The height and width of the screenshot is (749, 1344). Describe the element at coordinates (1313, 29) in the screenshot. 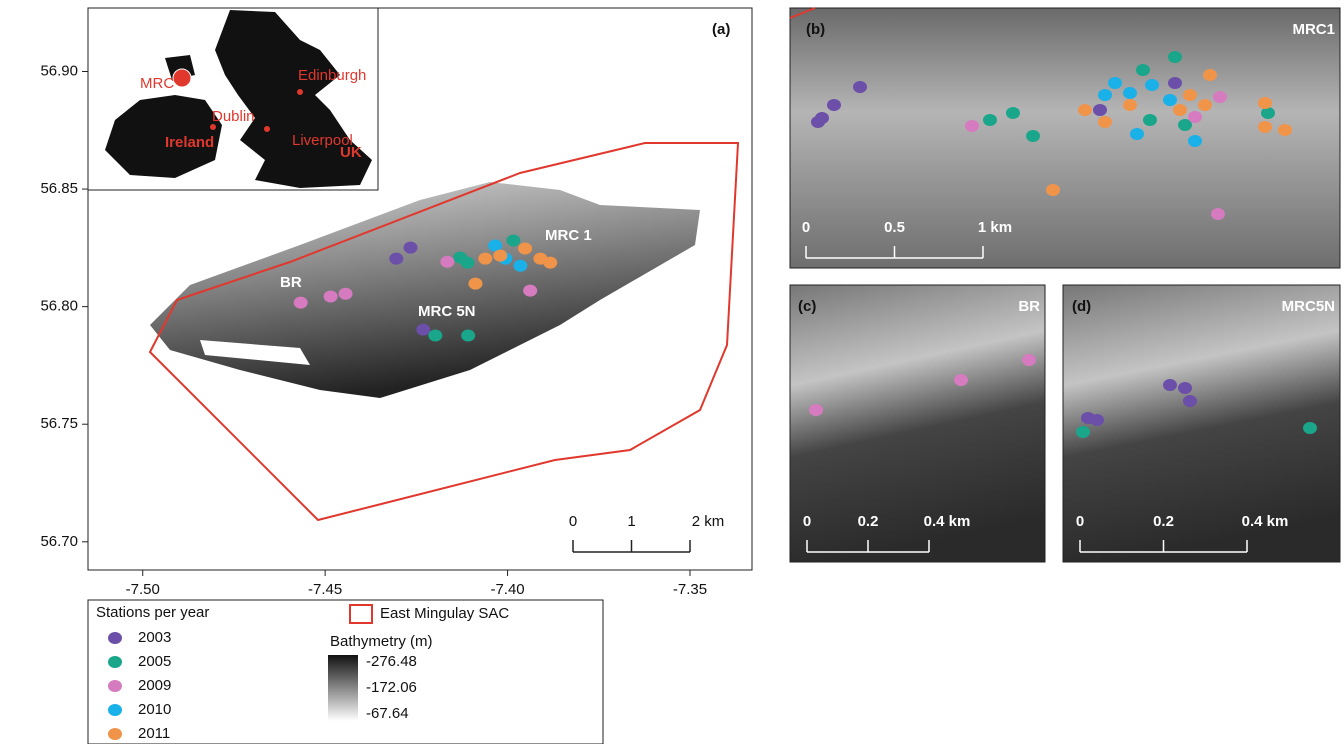

I see `site-name: MRC1` at that location.